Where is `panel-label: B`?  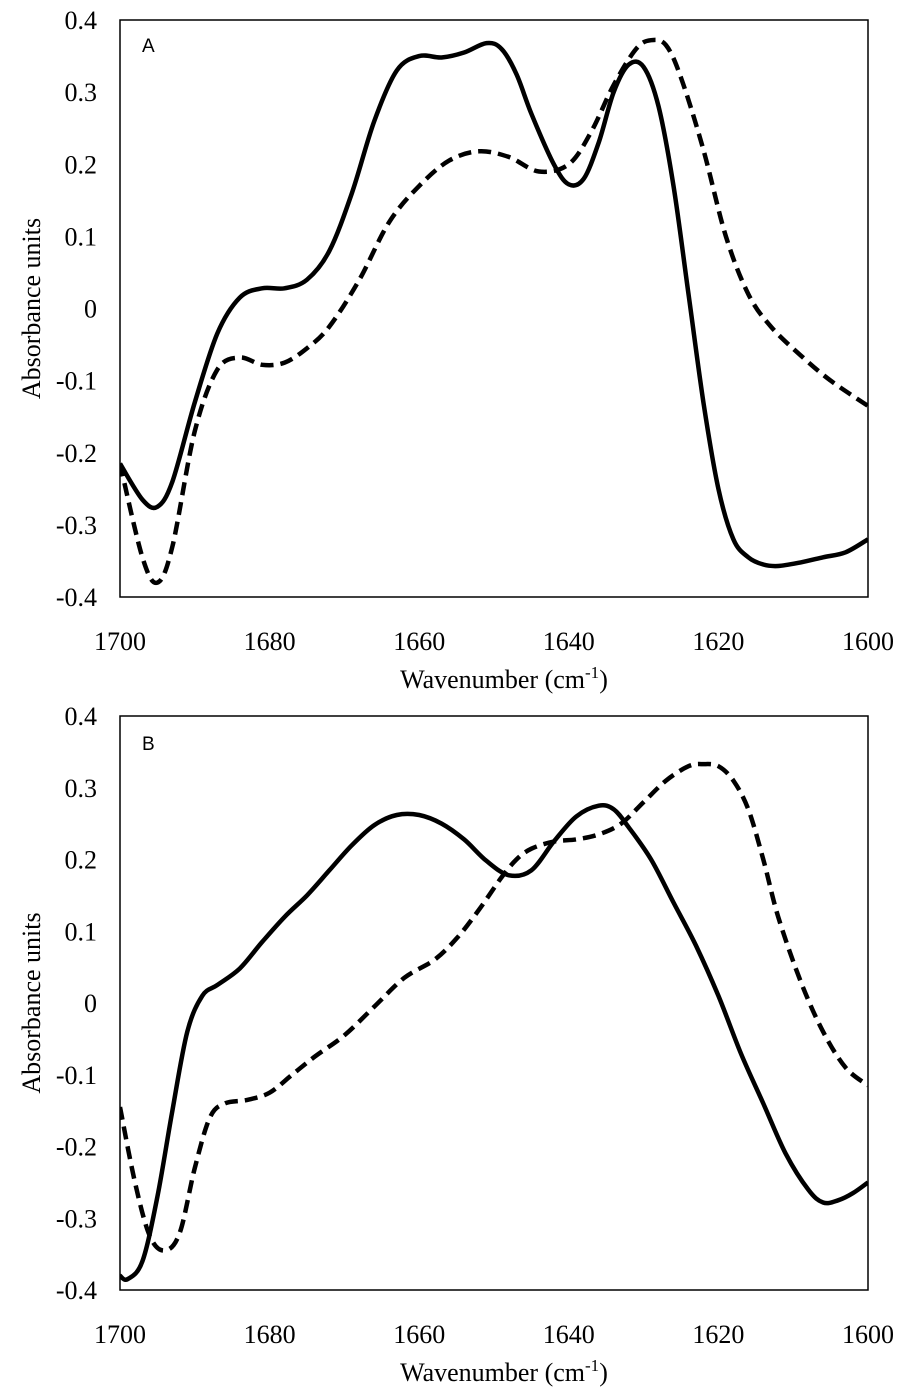
panel-label: B is located at coordinates (148, 744).